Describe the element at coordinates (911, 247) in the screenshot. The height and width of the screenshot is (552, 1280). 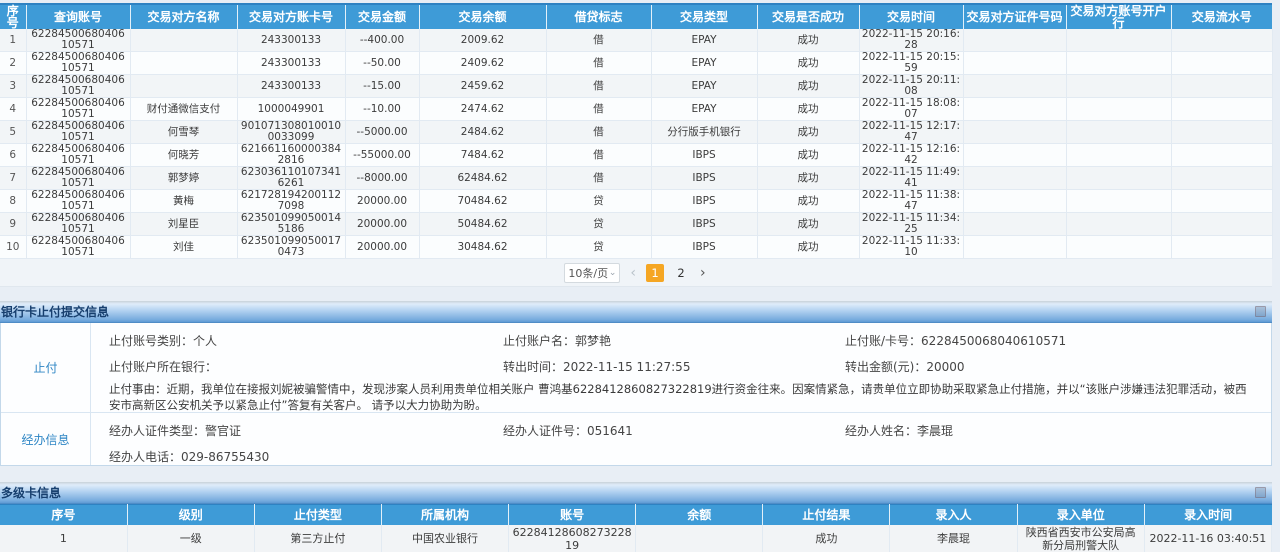
I see `cell-txn-time: 2022-11-15 11:33:10` at that location.